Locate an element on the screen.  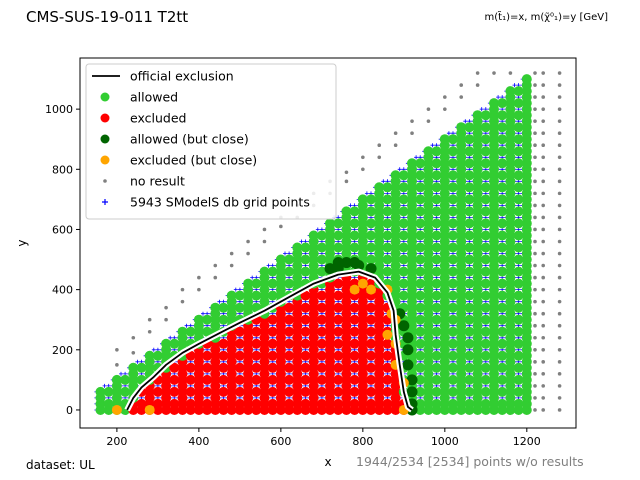
legend-circle-marker is located at coordinates (105, 118).